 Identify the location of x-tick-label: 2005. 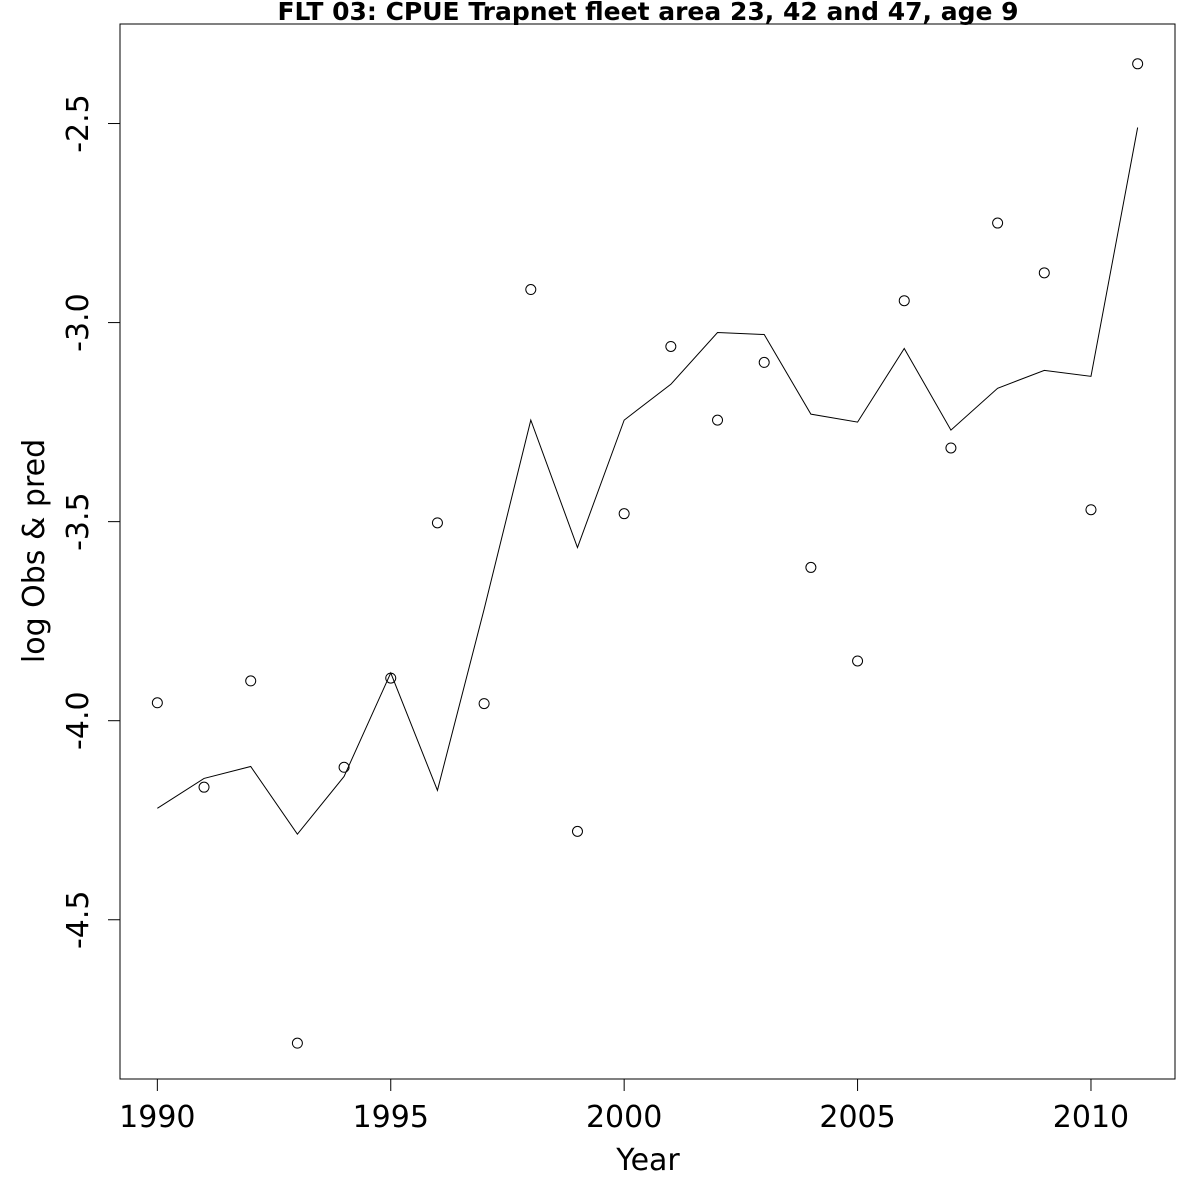
(857, 1117).